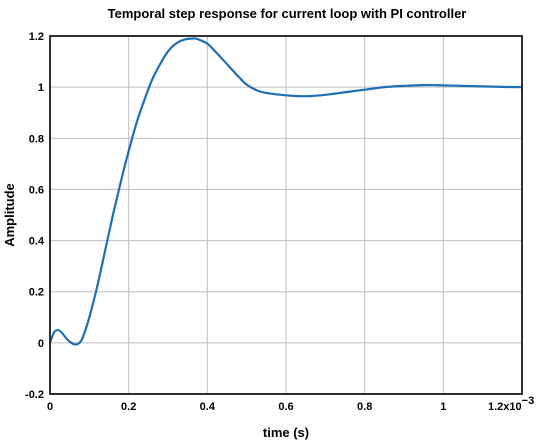 The width and height of the screenshot is (550, 443). What do you see at coordinates (286, 432) in the screenshot?
I see `x-axis-label: time (s)` at bounding box center [286, 432].